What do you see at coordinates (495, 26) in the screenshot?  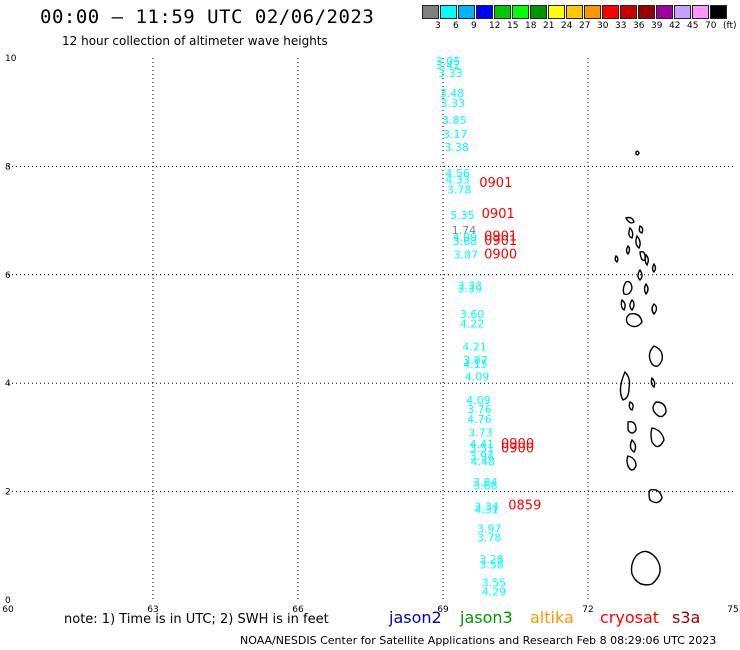 I see `color-scale-label: 12` at bounding box center [495, 26].